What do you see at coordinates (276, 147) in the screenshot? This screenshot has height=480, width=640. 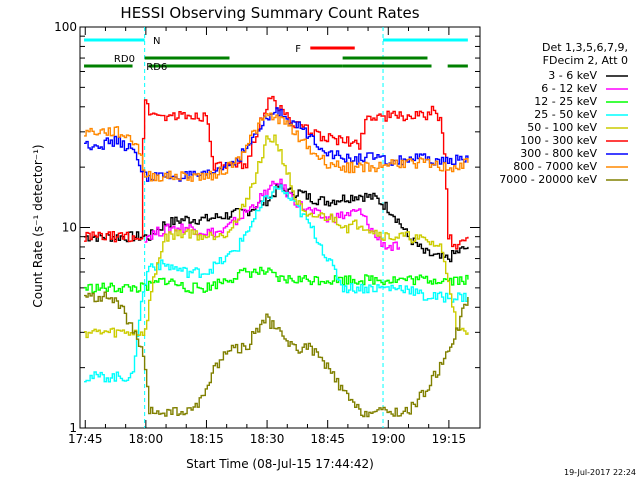 I see `series-line-800-7000-keV` at bounding box center [276, 147].